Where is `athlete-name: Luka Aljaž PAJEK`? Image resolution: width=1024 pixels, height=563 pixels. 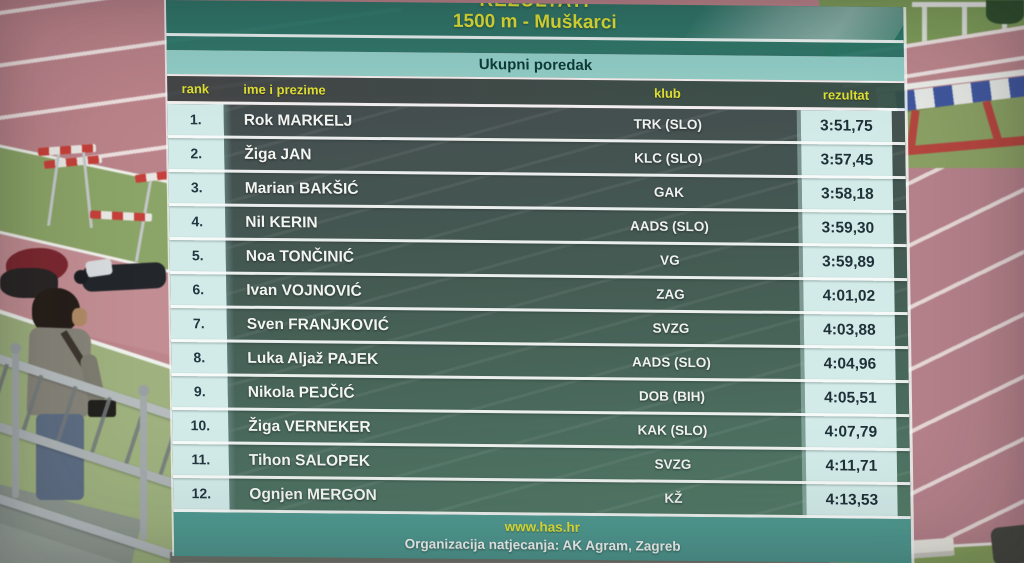 athlete-name: Luka Aljaž PAJEK is located at coordinates (313, 358).